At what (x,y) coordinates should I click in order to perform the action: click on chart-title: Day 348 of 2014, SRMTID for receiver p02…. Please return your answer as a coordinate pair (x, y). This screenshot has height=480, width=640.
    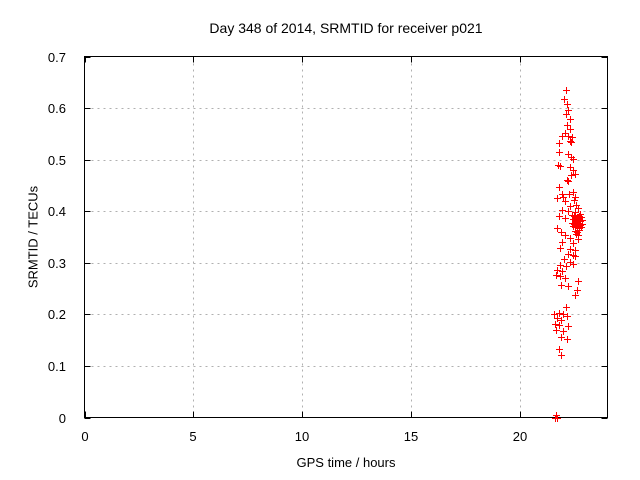
    Looking at the image, I should click on (346, 28).